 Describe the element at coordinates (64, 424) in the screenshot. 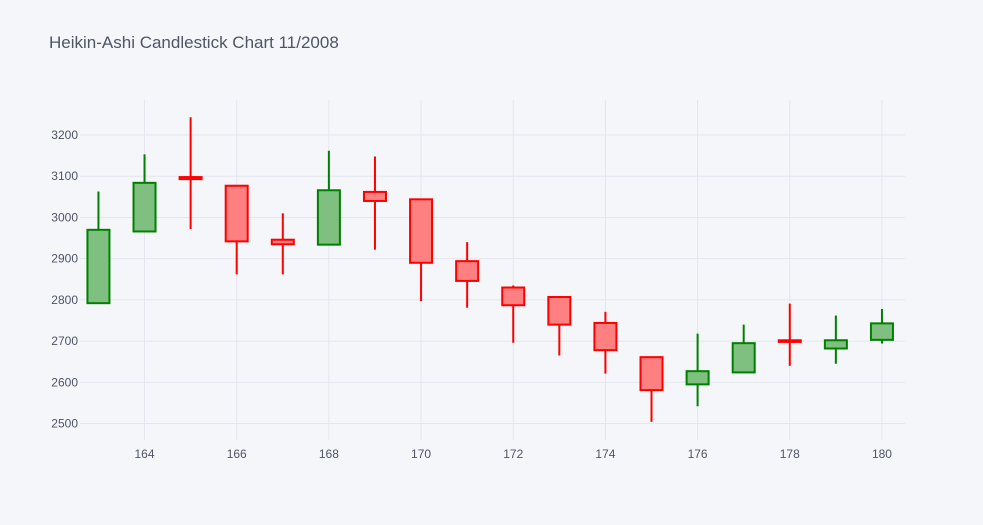

I see `y-tick-label: 2500` at that location.